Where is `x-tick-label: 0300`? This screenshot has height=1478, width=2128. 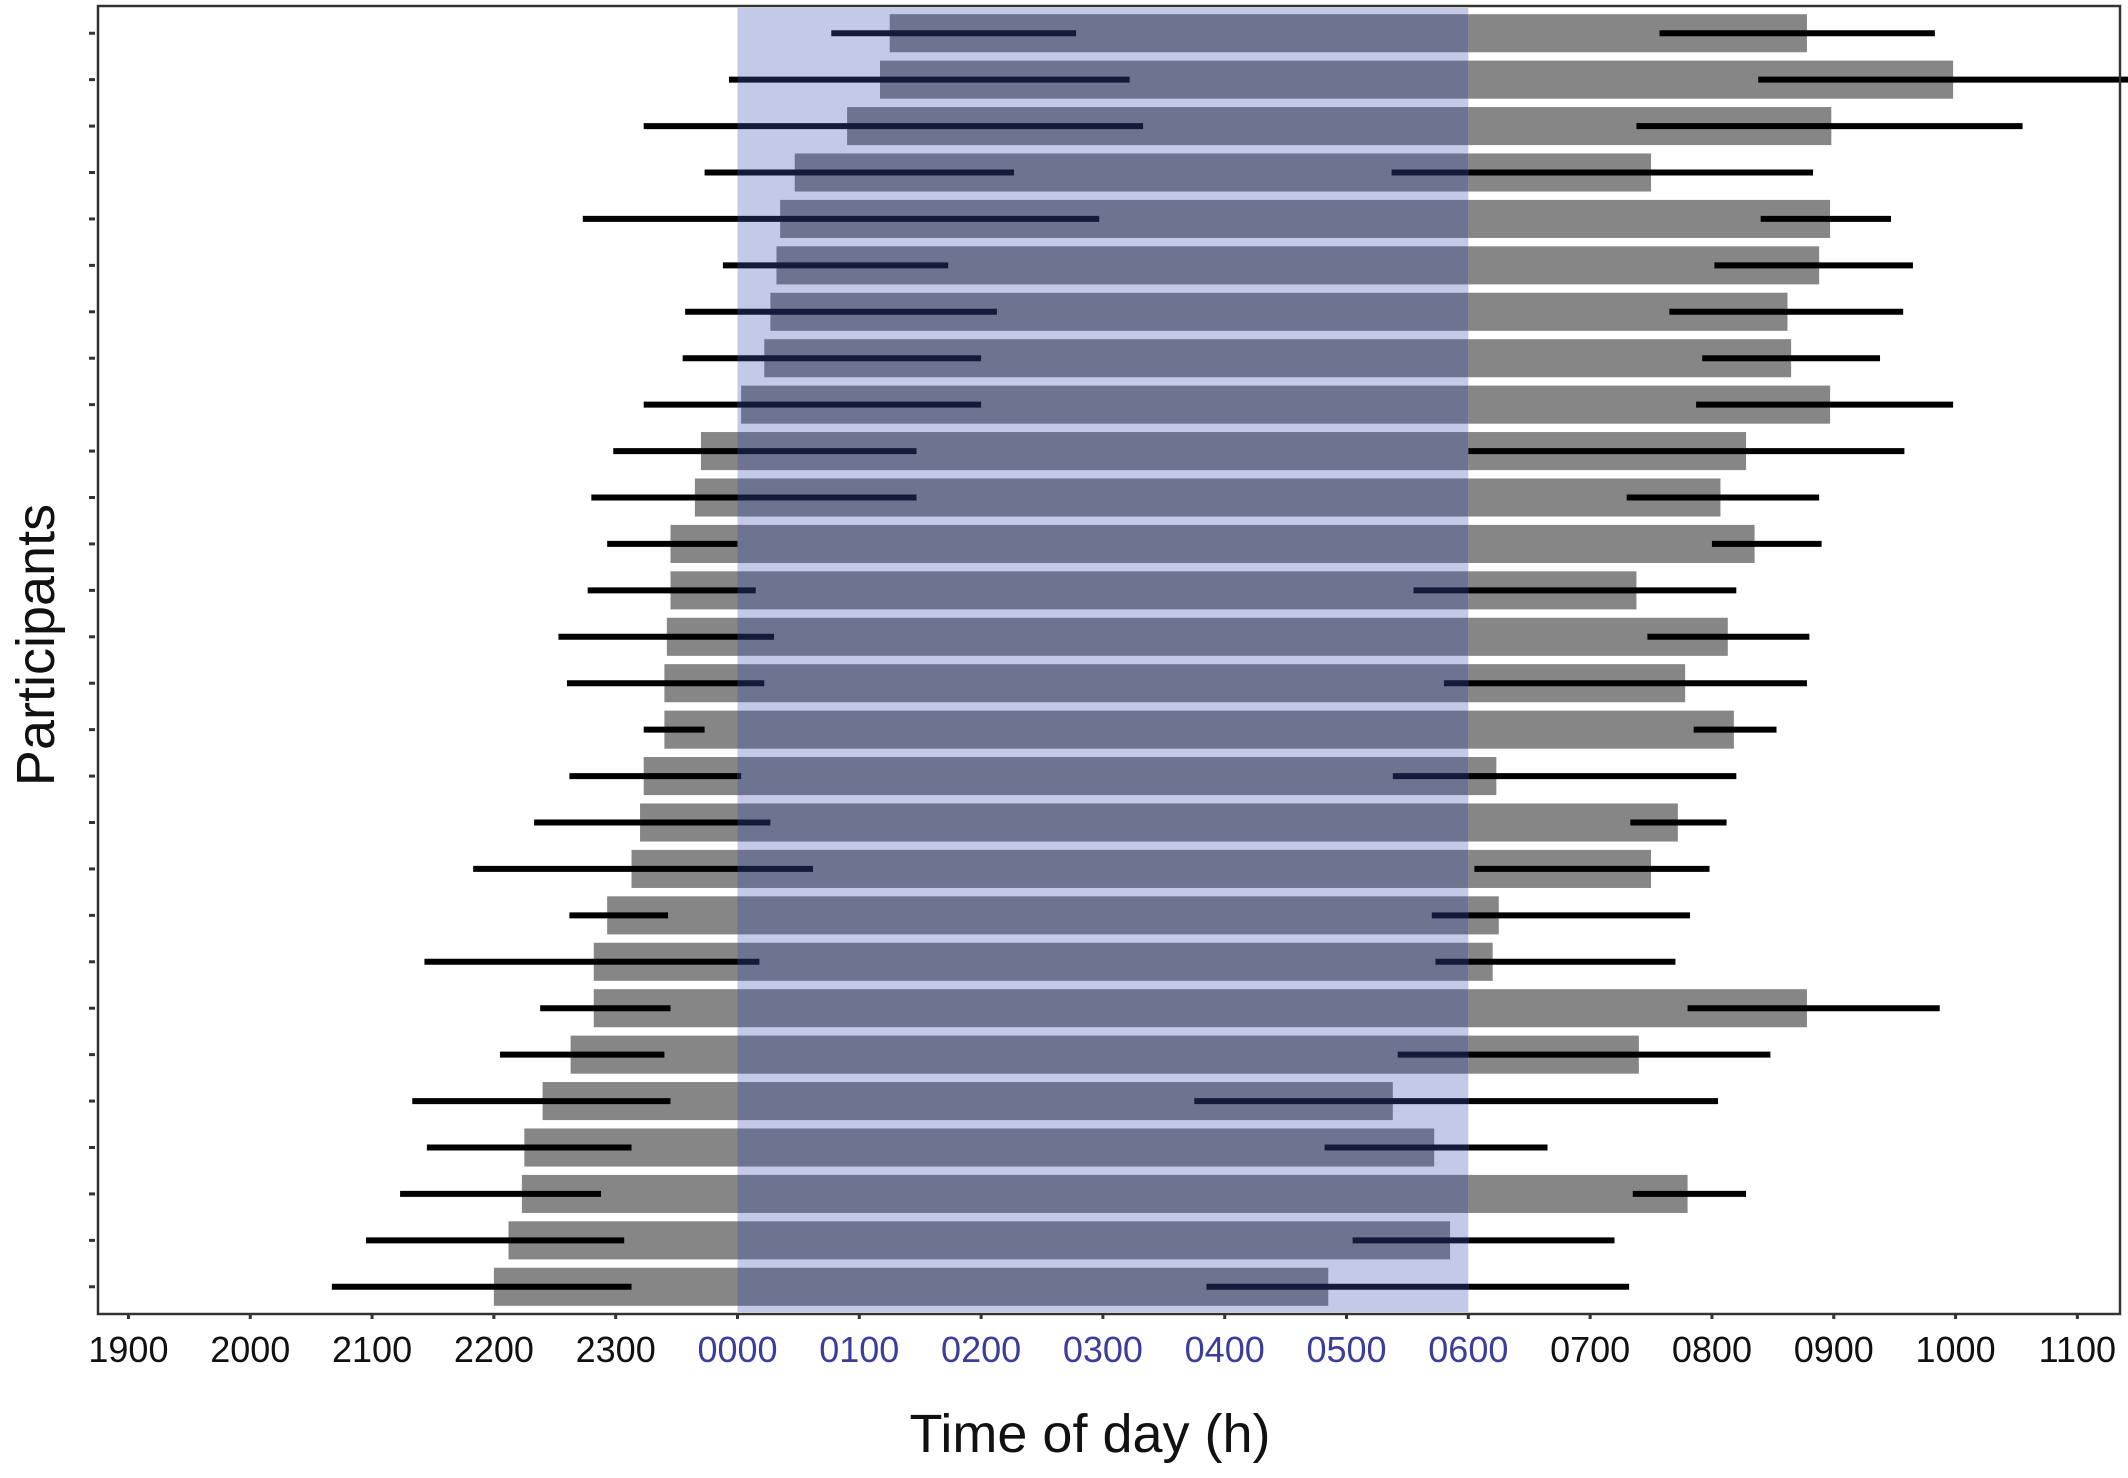 x-tick-label: 0300 is located at coordinates (1103, 1349).